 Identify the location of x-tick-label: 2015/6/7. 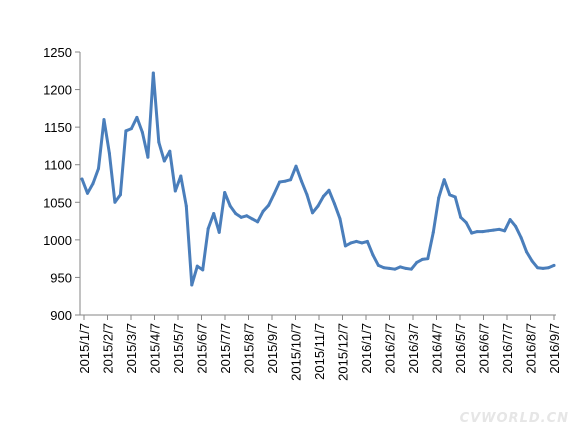
(202, 348).